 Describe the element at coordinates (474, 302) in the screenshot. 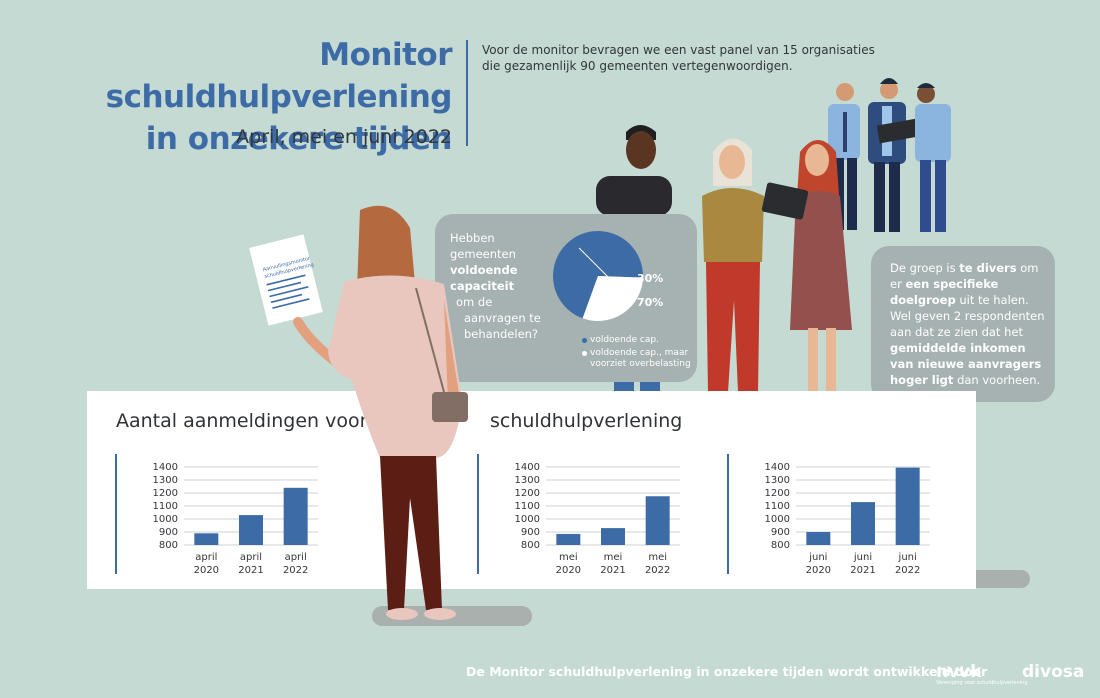

I see `question-line-4: om de` at that location.